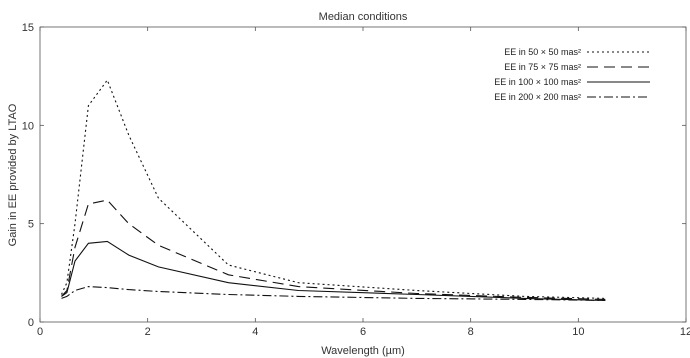  I want to click on y-tick-label: 5, so click(31, 225).